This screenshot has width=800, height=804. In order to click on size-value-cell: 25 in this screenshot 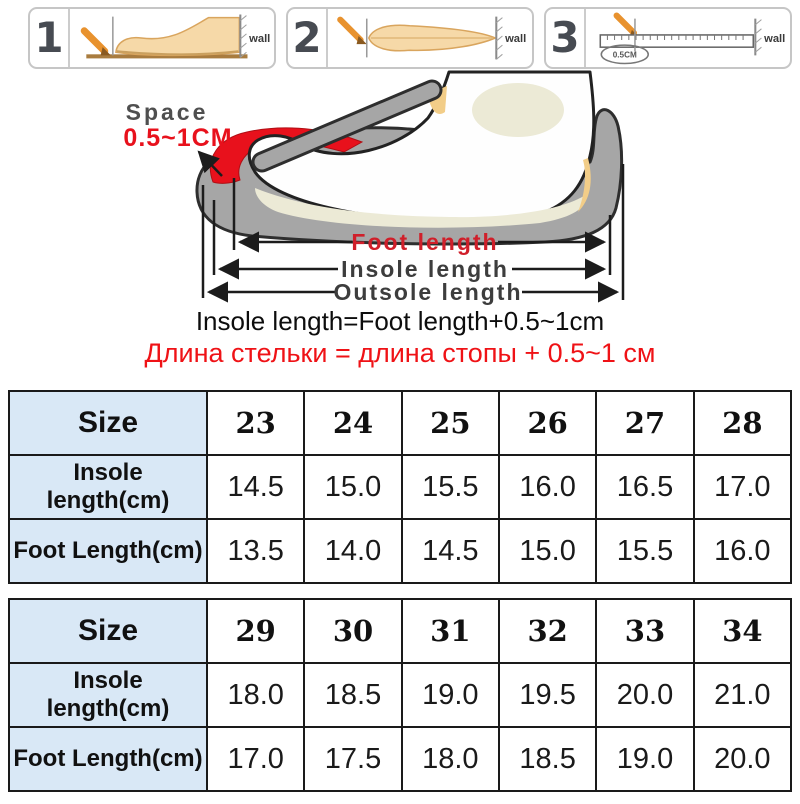, I will do `click(450, 423)`.